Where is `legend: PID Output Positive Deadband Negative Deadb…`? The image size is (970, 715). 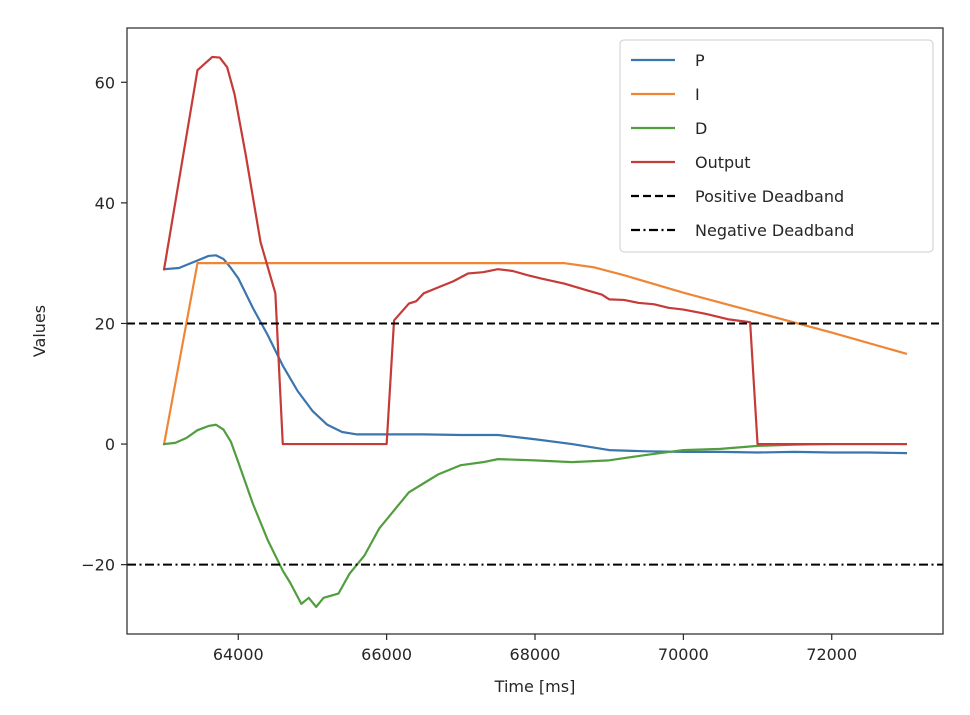 legend: PID Output Positive Deadband Negative Deadb… is located at coordinates (776, 146).